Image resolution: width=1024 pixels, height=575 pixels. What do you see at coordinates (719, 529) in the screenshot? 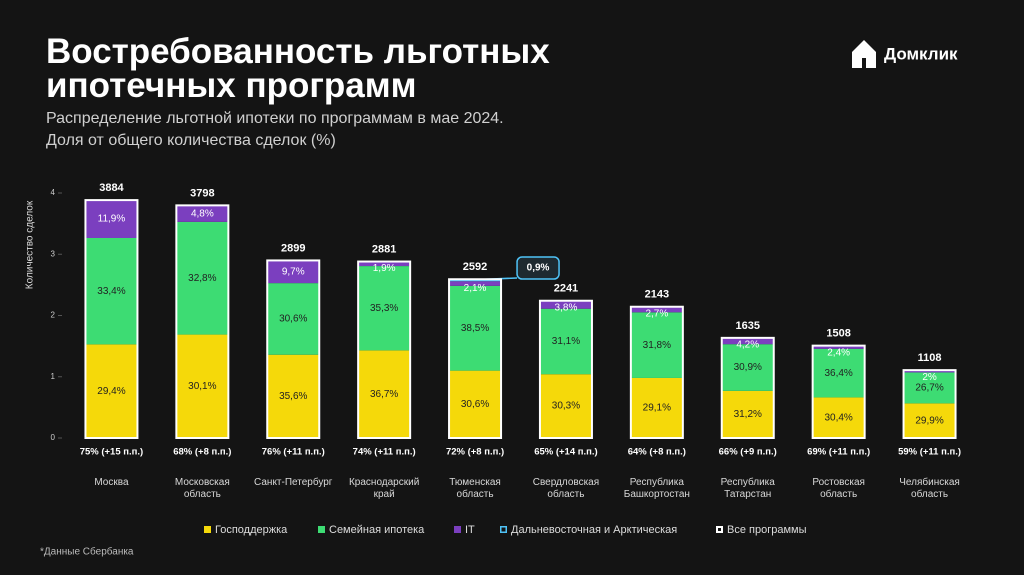
I see `legend-swatch-inner` at bounding box center [719, 529].